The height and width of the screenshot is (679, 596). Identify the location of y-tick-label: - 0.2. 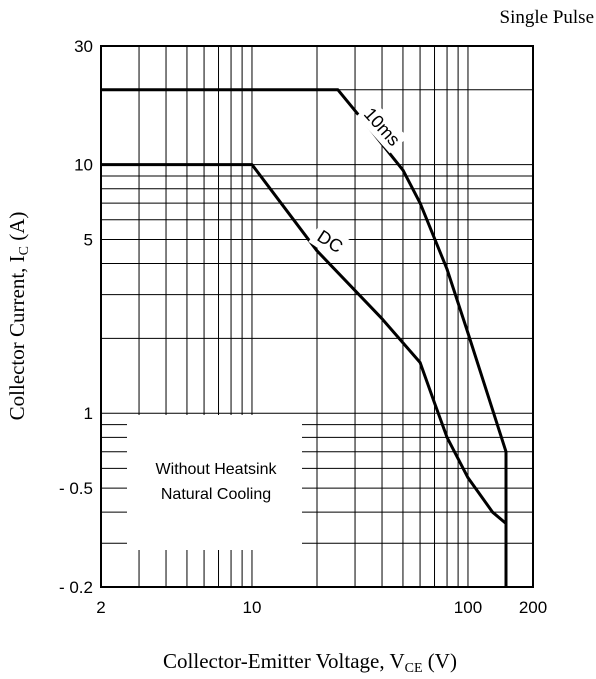
(76, 587).